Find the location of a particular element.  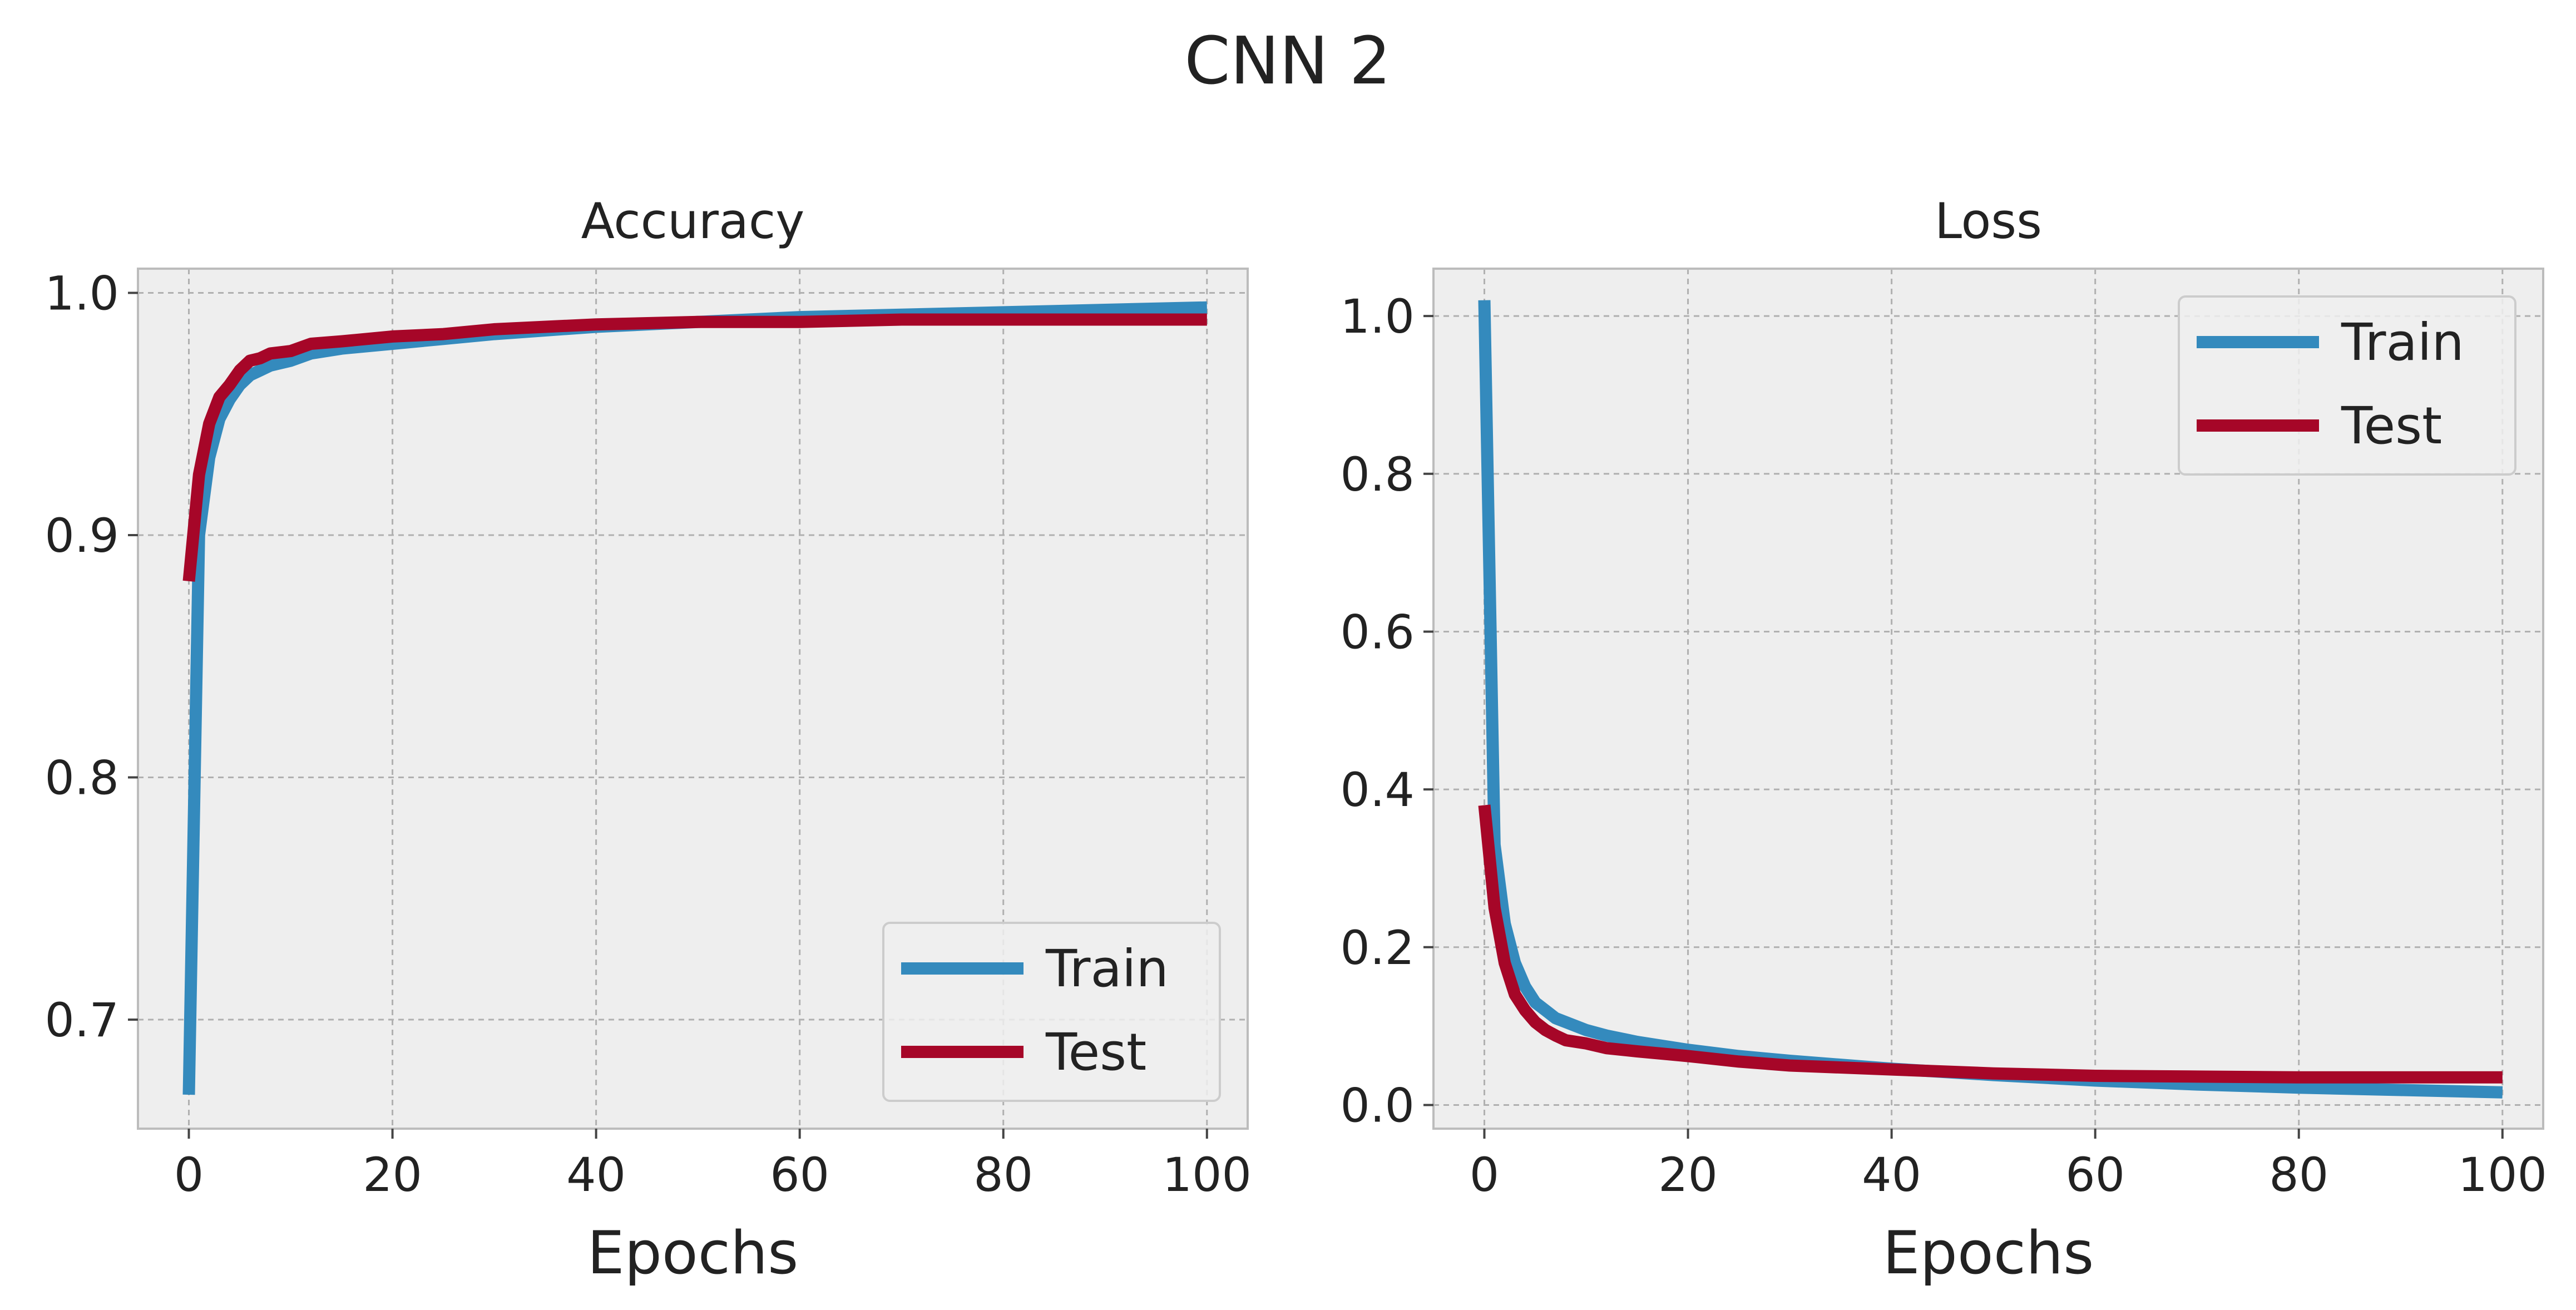

accuracy-xlabel: Epochs is located at coordinates (693, 1253).